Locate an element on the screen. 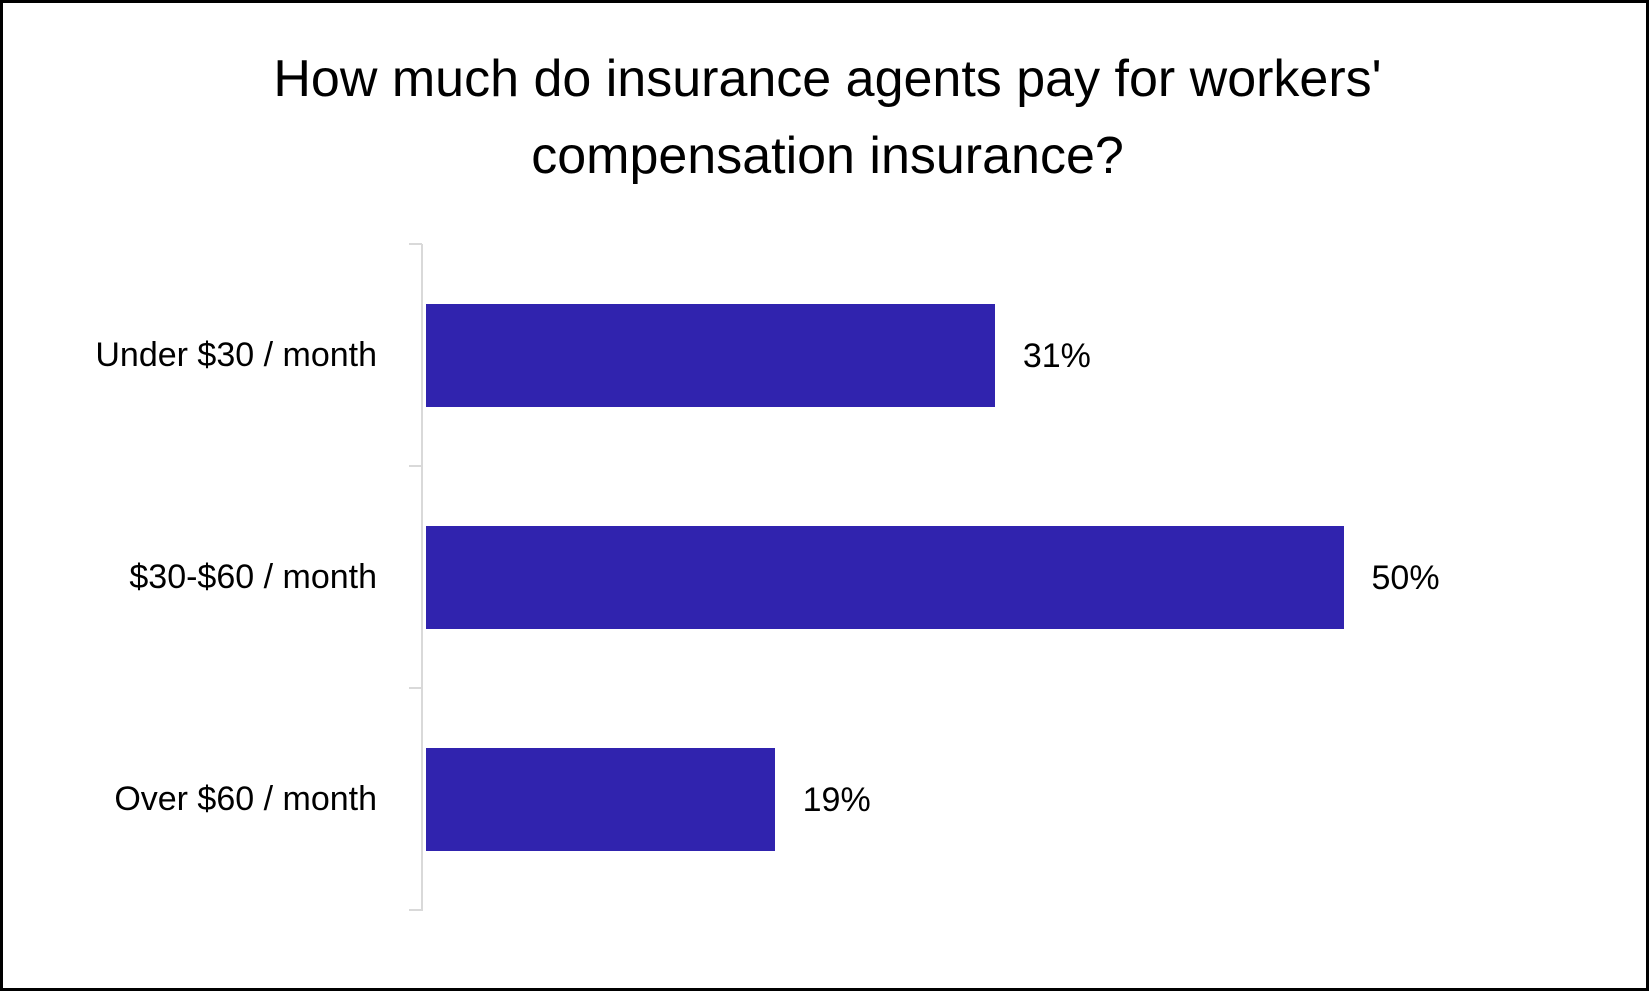  category-label: Over $60 / month is located at coordinates (245, 799).